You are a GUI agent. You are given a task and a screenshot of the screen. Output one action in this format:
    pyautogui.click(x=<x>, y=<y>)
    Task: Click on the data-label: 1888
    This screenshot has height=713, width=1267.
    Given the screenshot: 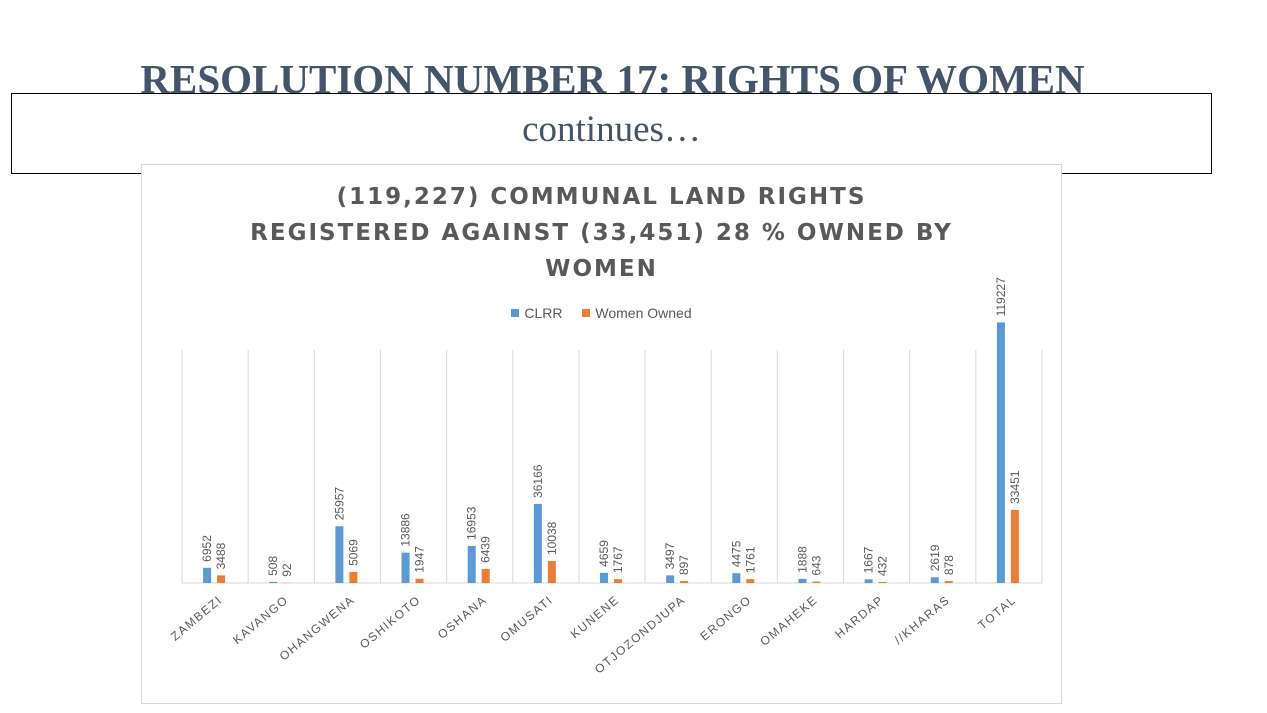 What is the action you would take?
    pyautogui.click(x=802, y=559)
    